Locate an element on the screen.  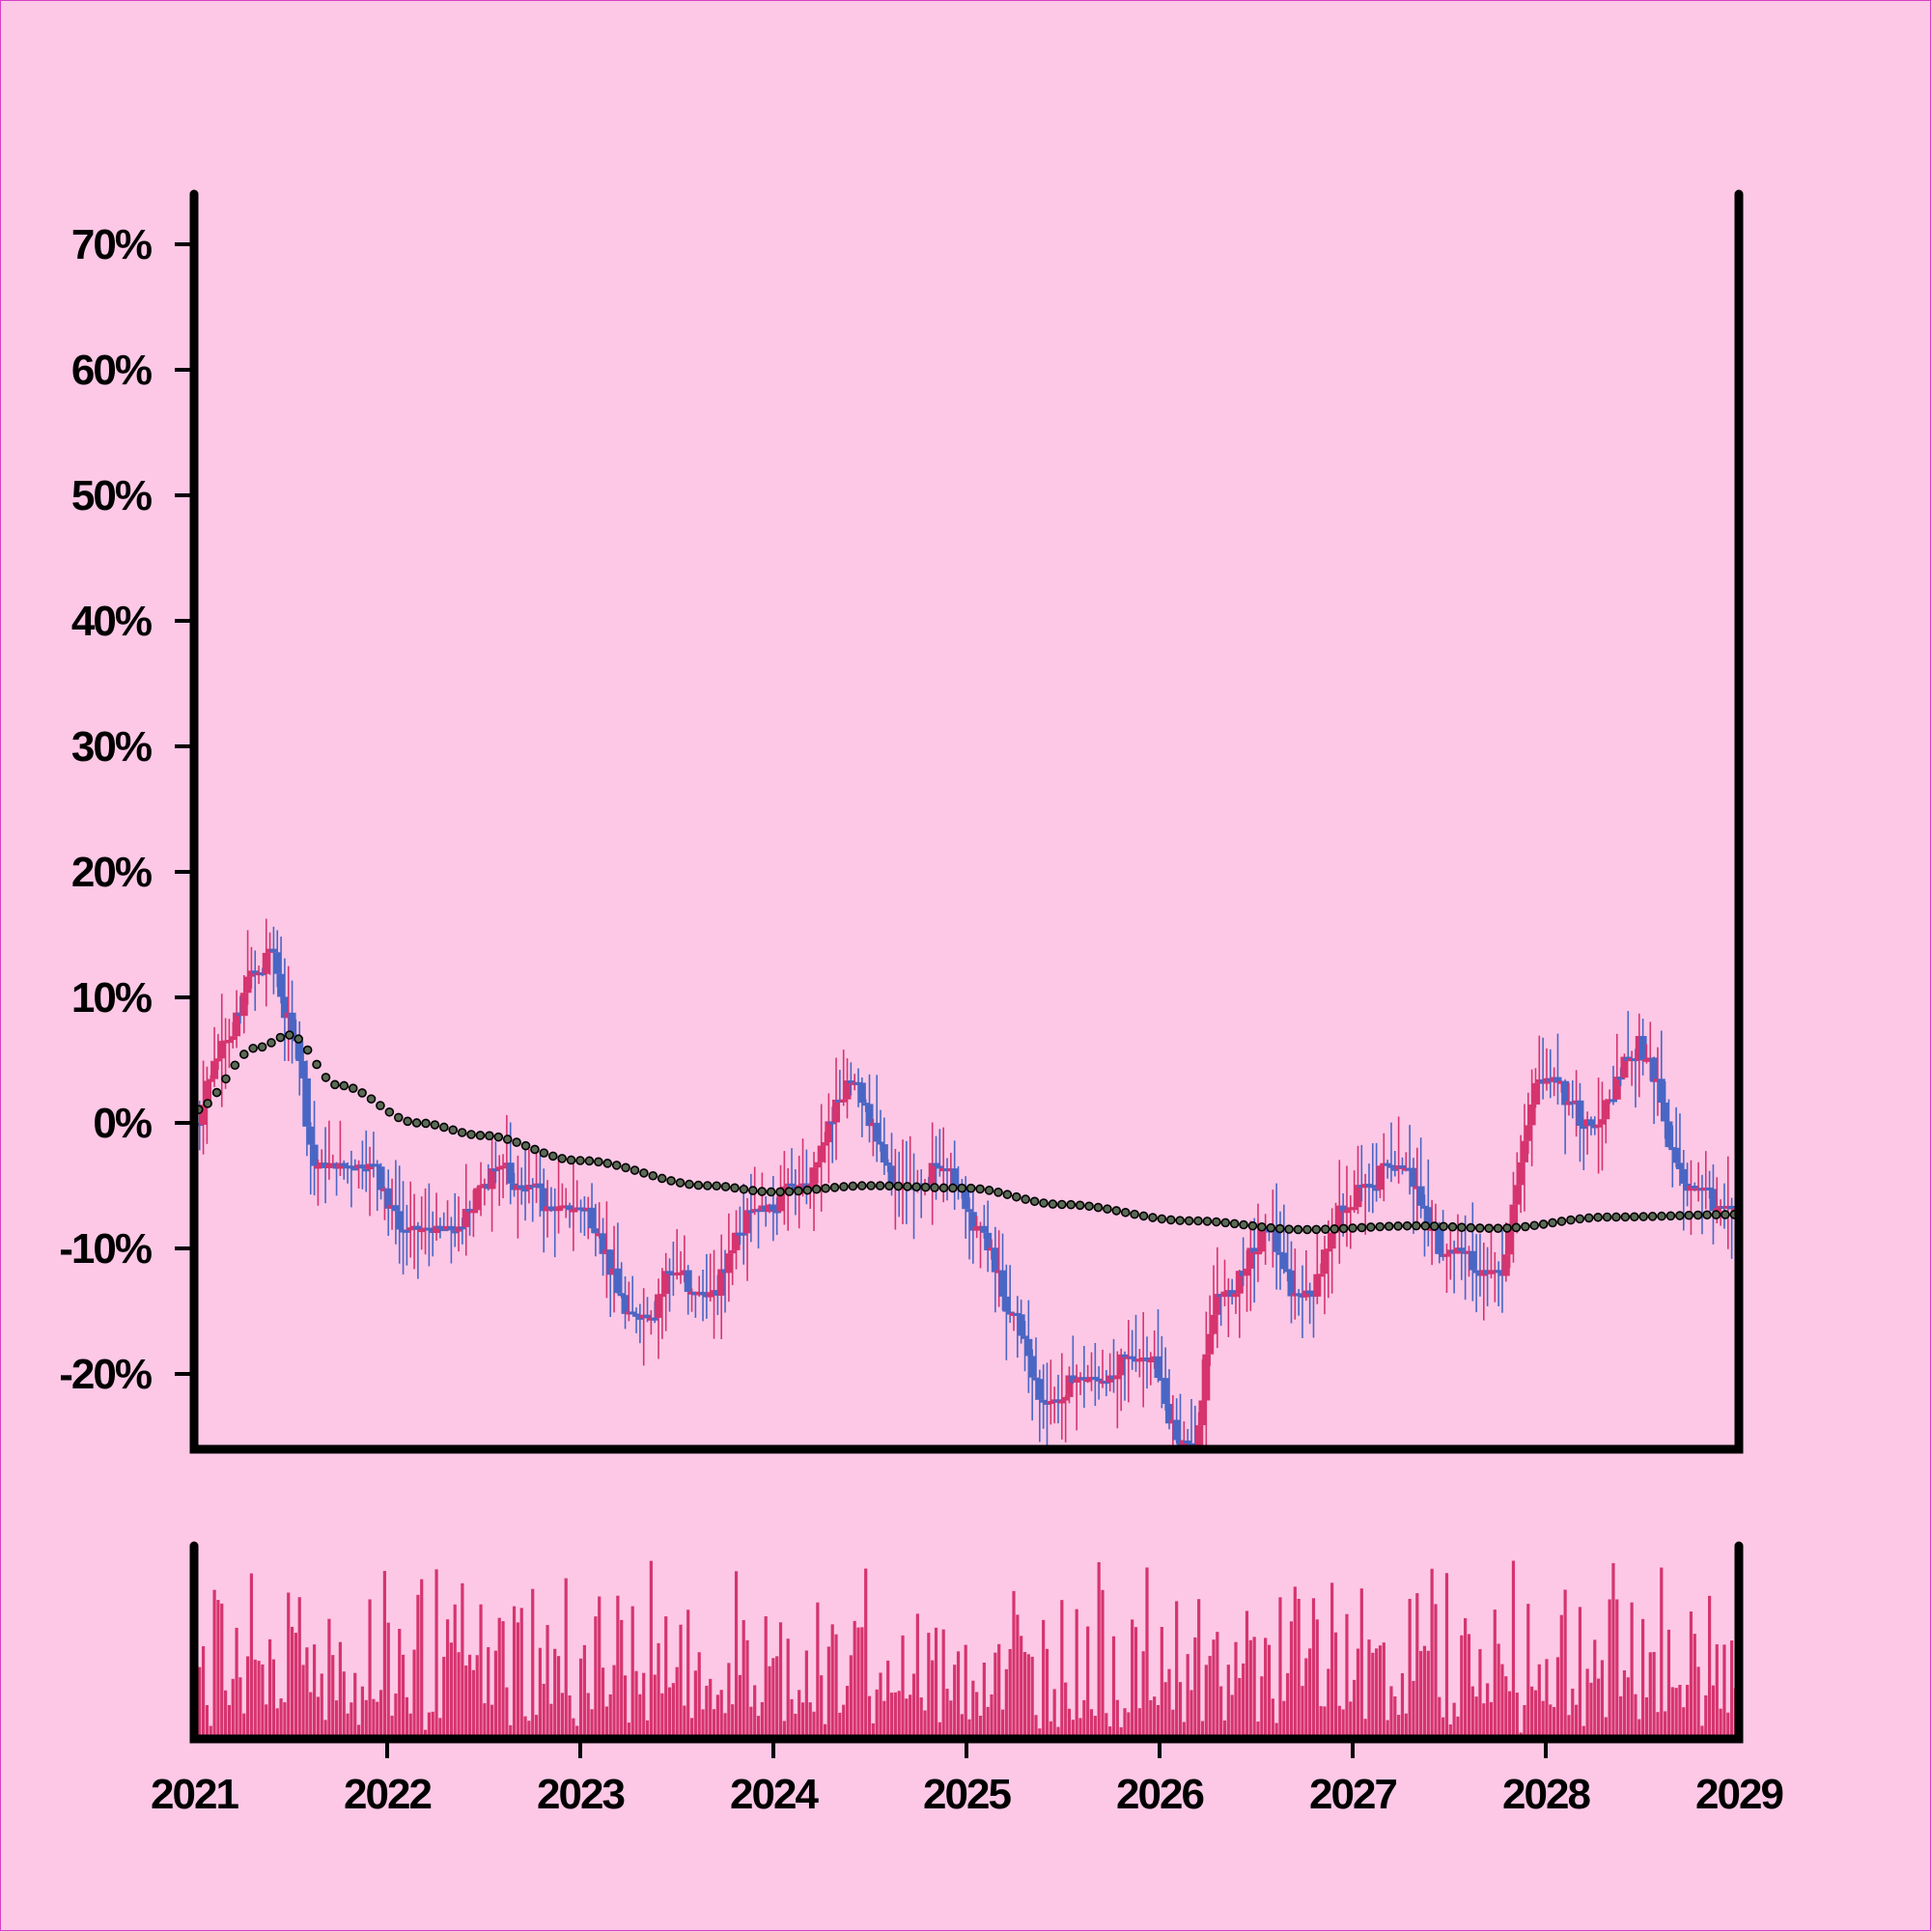
y-tick-label: 30% is located at coordinates (111, 747).